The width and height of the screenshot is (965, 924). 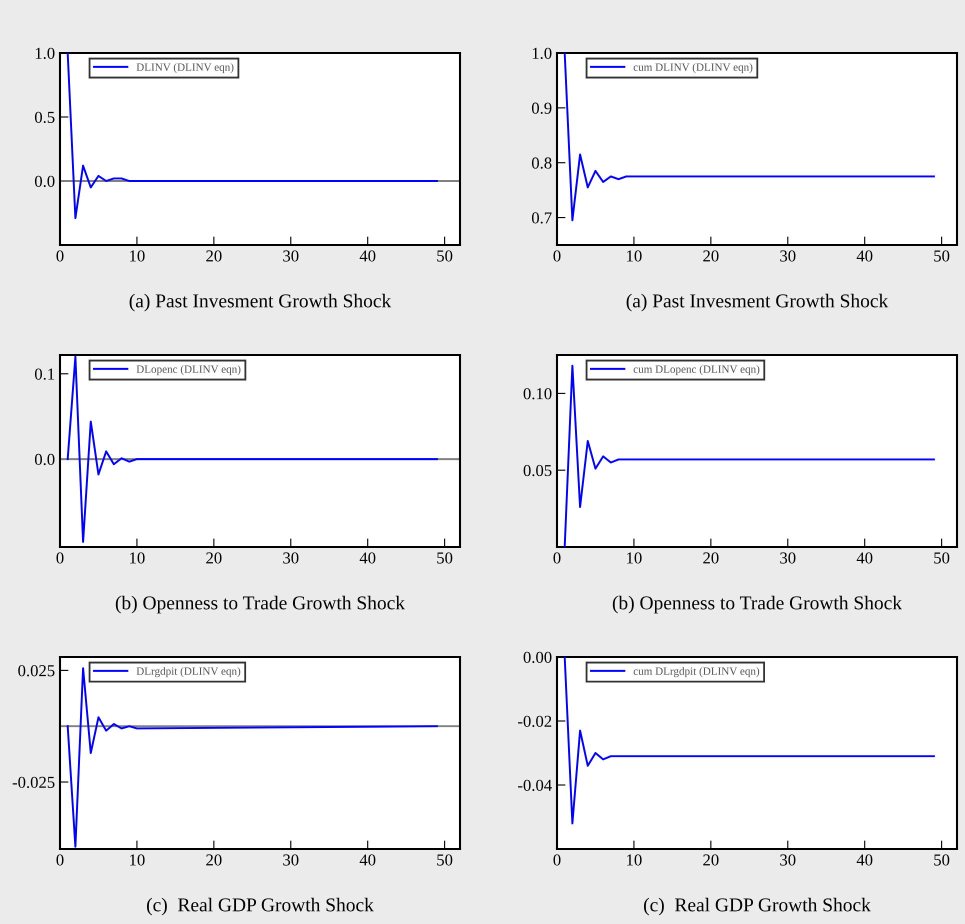 What do you see at coordinates (188, 370) in the screenshot?
I see `legend-label: DLopenc (DLINV eqn)` at bounding box center [188, 370].